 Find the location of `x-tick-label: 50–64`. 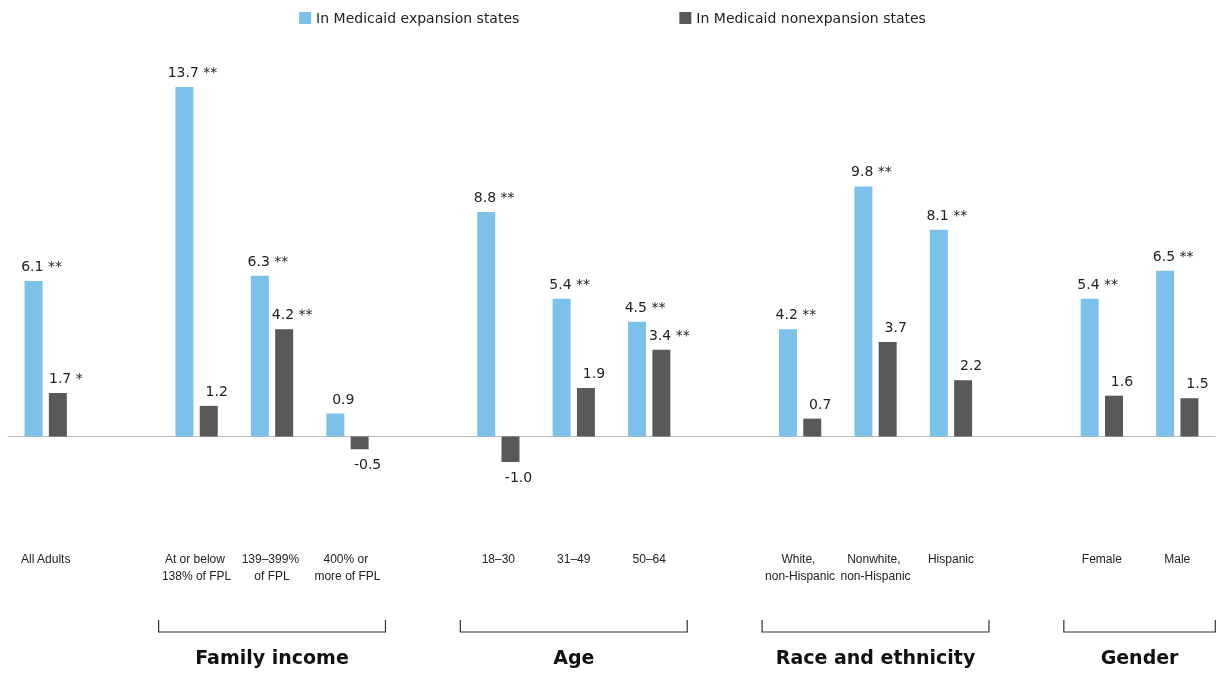

x-tick-label: 50–64 is located at coordinates (649, 558).